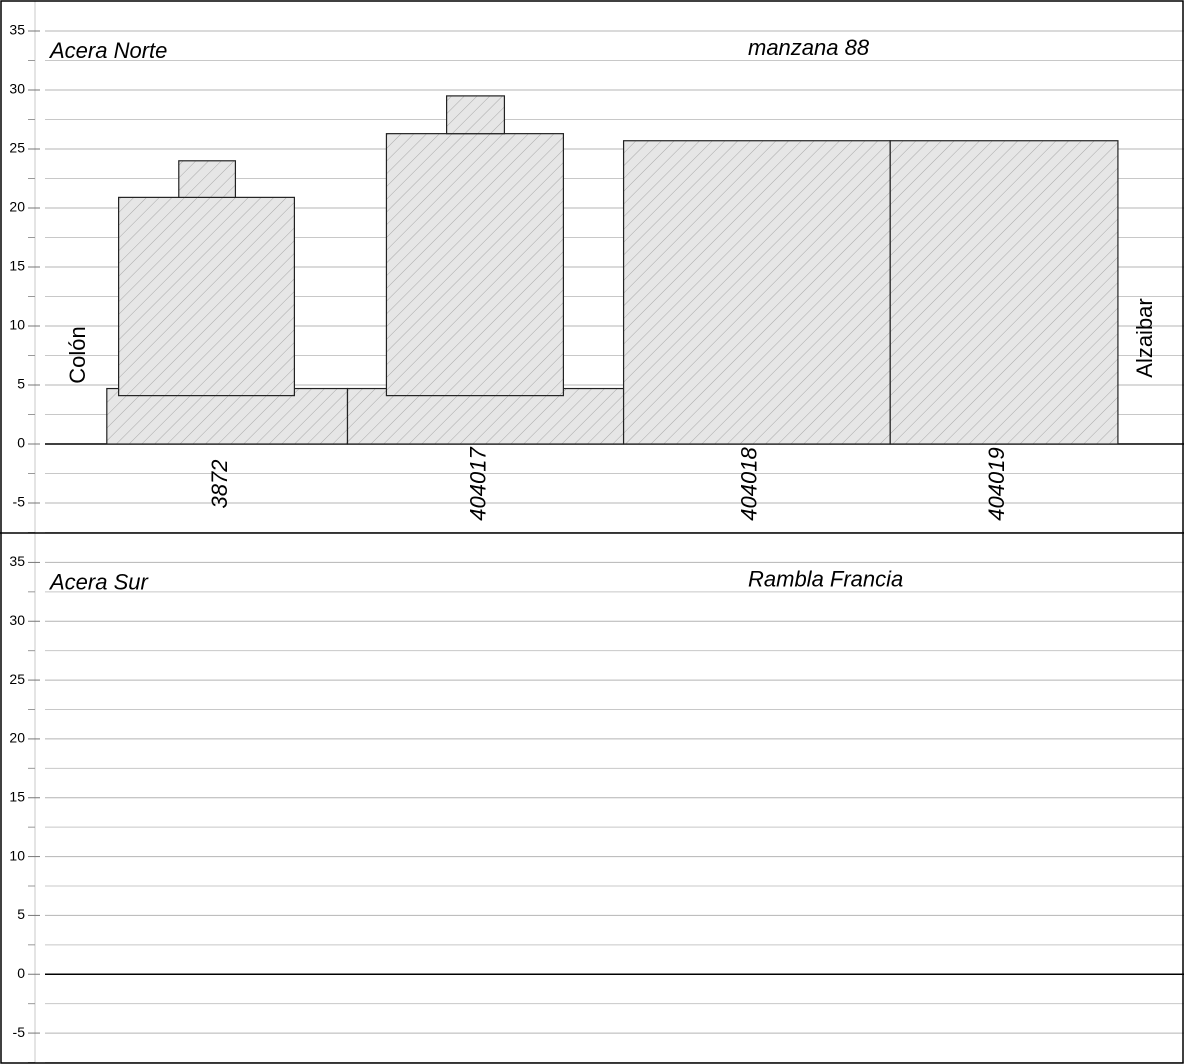 Image resolution: width=1184 pixels, height=1064 pixels. I want to click on lot-label: 404018, so click(749, 484).